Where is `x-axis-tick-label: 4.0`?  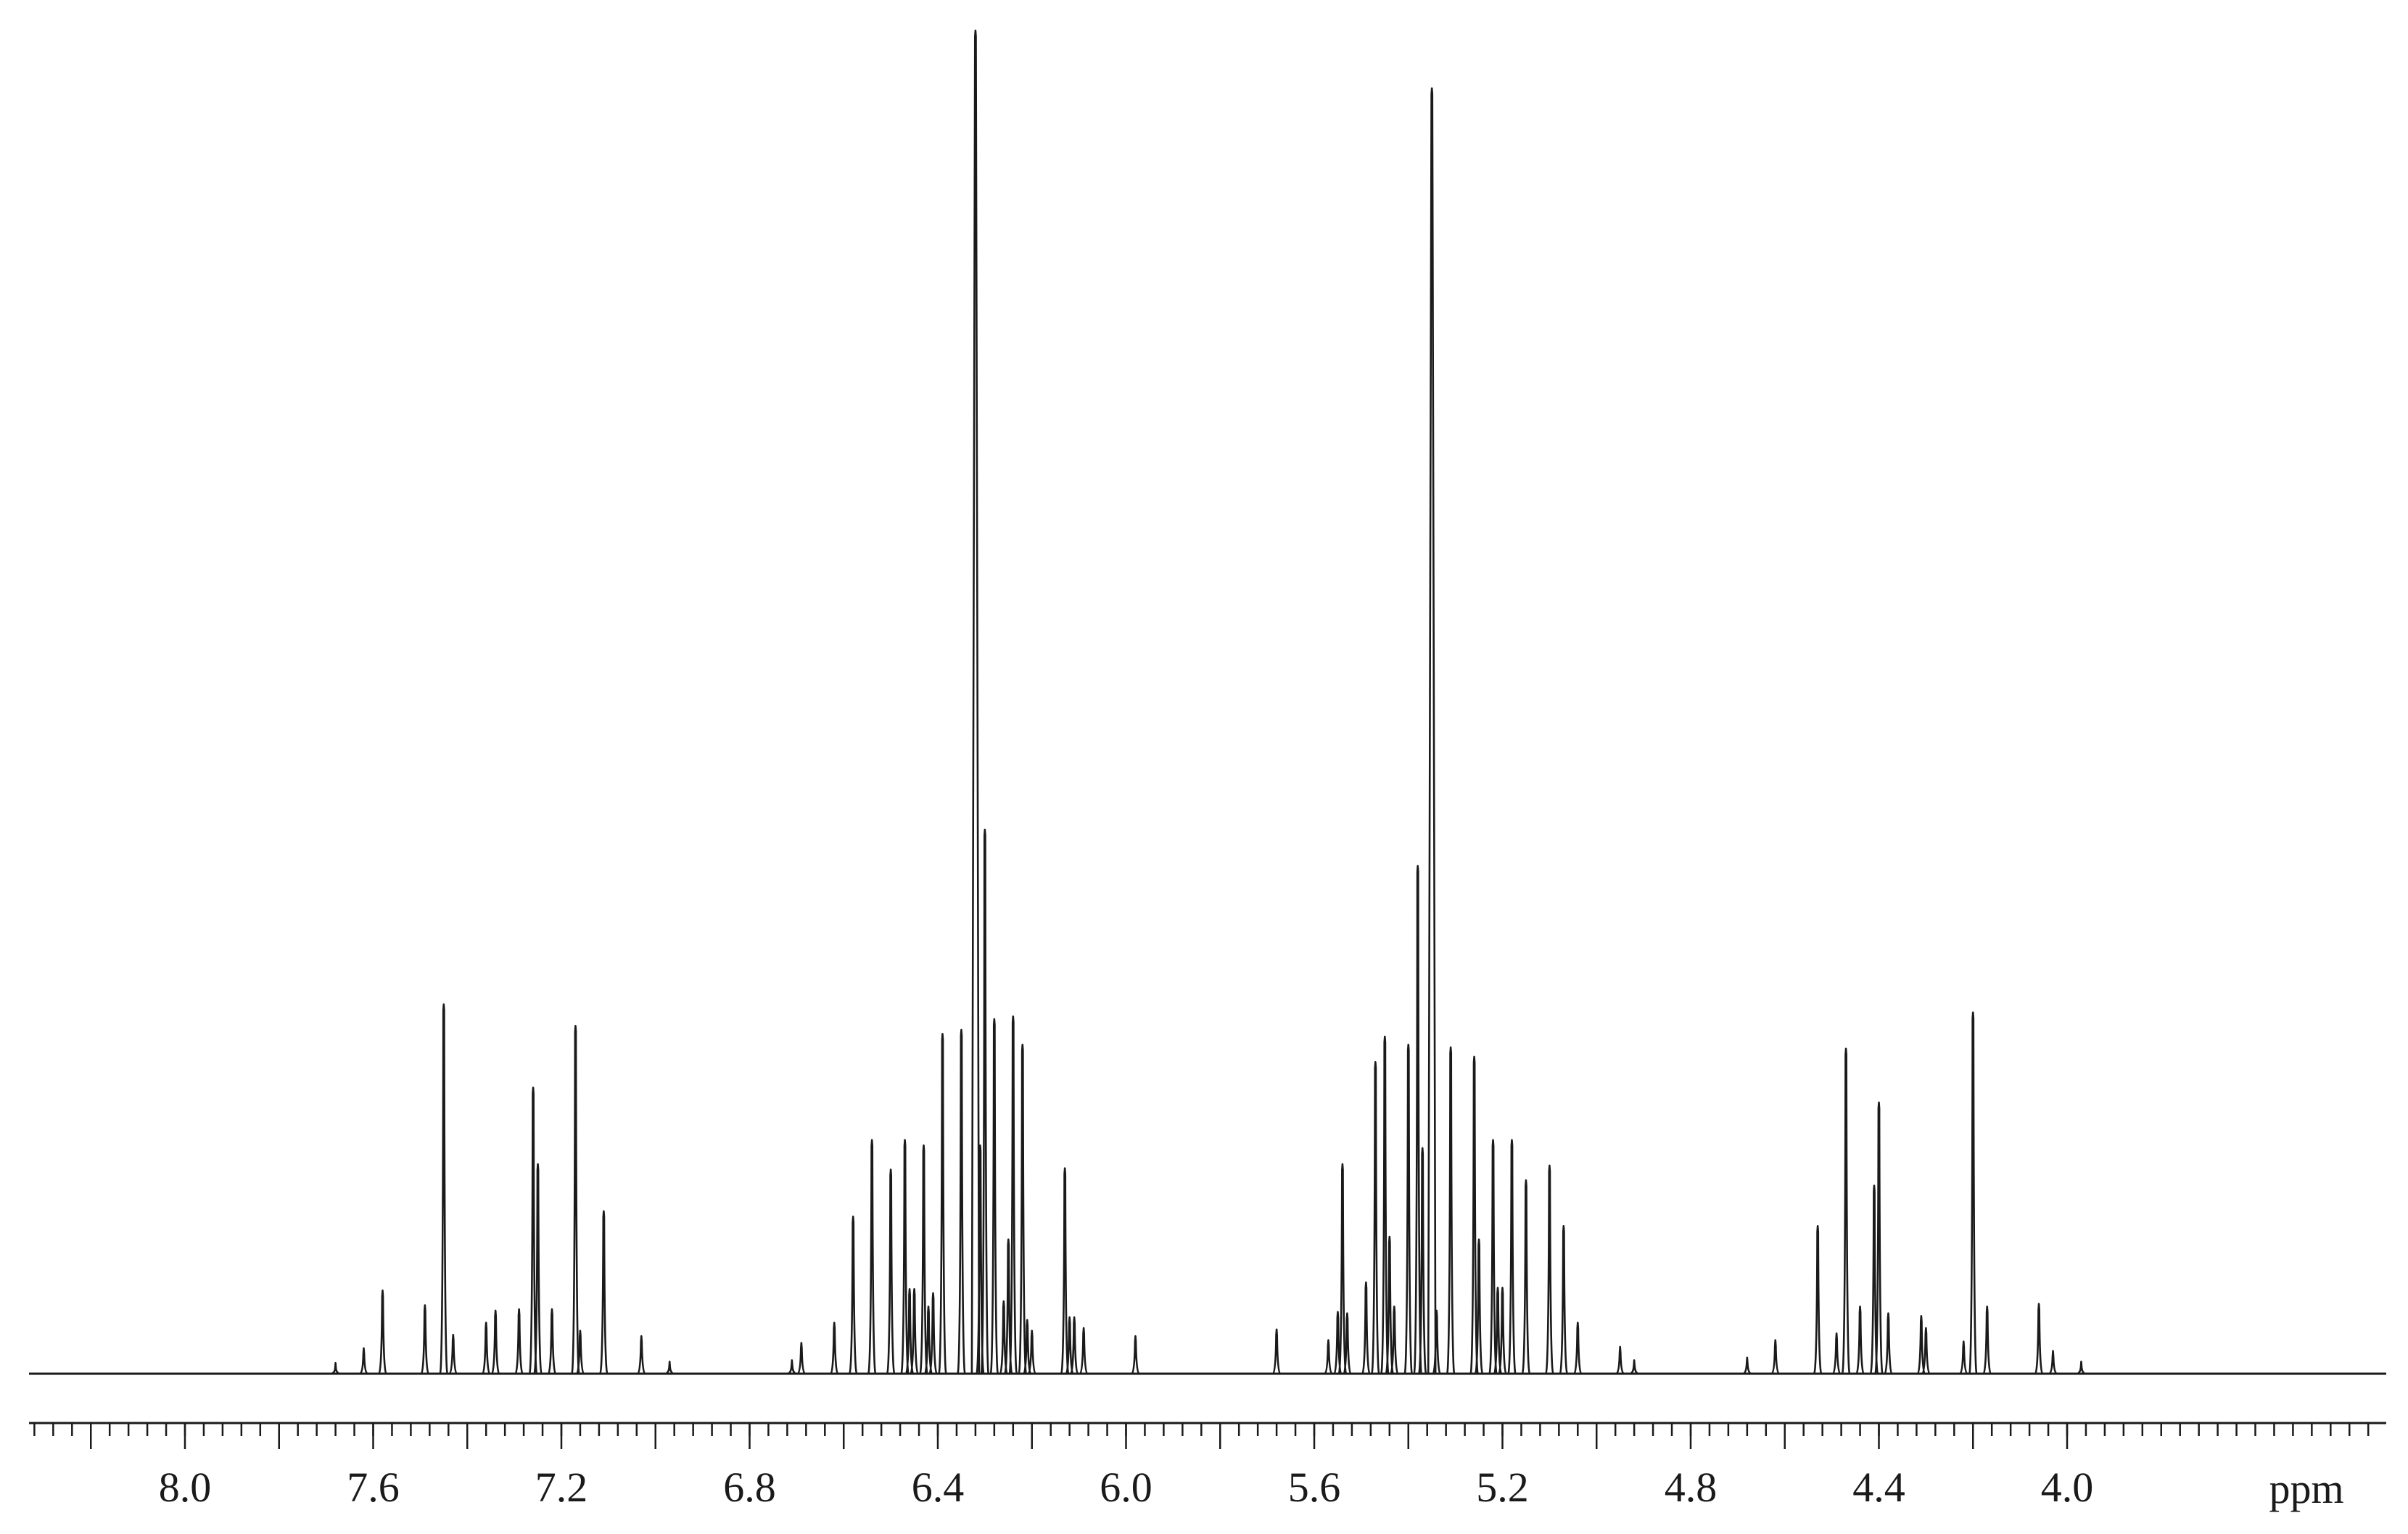 x-axis-tick-label: 4.0 is located at coordinates (2067, 1487).